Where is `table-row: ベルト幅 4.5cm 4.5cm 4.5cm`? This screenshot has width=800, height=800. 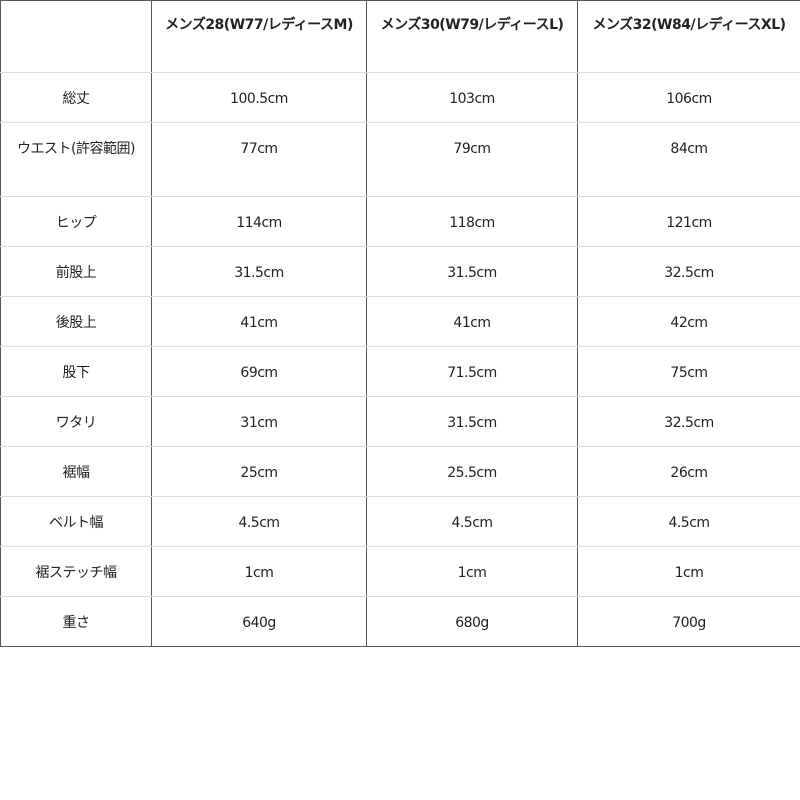 table-row: ベルト幅 4.5cm 4.5cm 4.5cm is located at coordinates (400, 521).